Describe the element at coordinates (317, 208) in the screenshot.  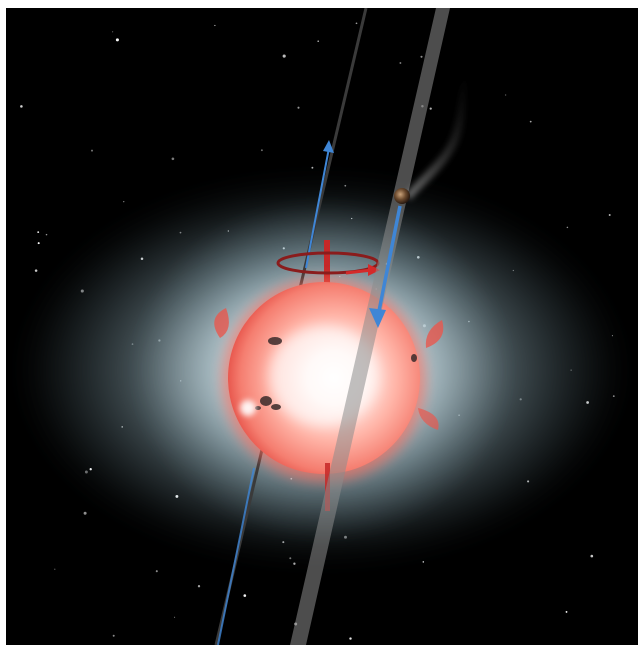
I see `orbit-motion-line` at that location.